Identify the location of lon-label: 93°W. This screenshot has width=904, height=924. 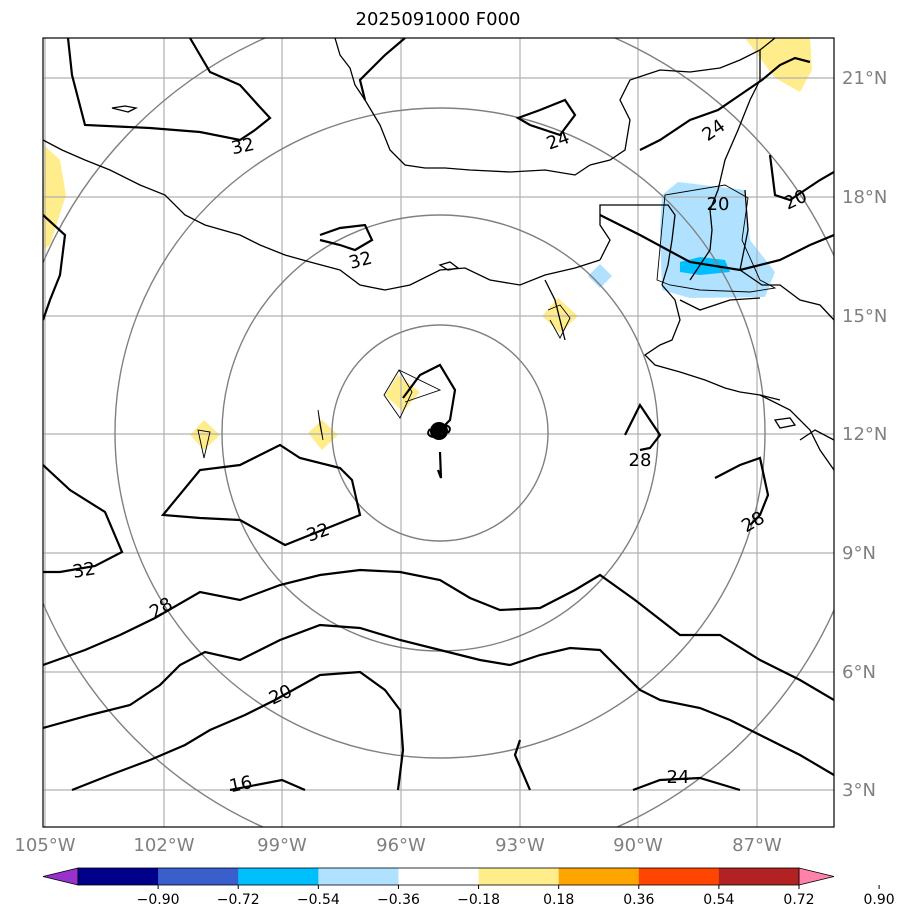
(520, 845).